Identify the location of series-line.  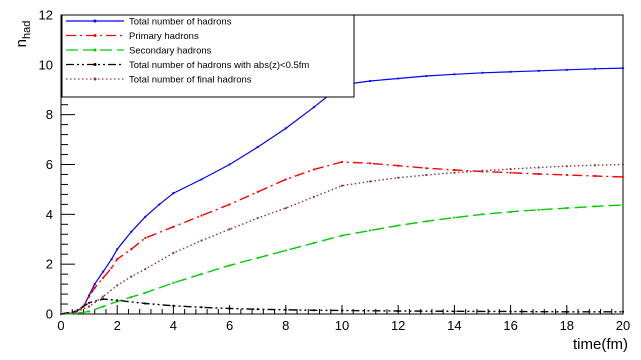
(341, 306).